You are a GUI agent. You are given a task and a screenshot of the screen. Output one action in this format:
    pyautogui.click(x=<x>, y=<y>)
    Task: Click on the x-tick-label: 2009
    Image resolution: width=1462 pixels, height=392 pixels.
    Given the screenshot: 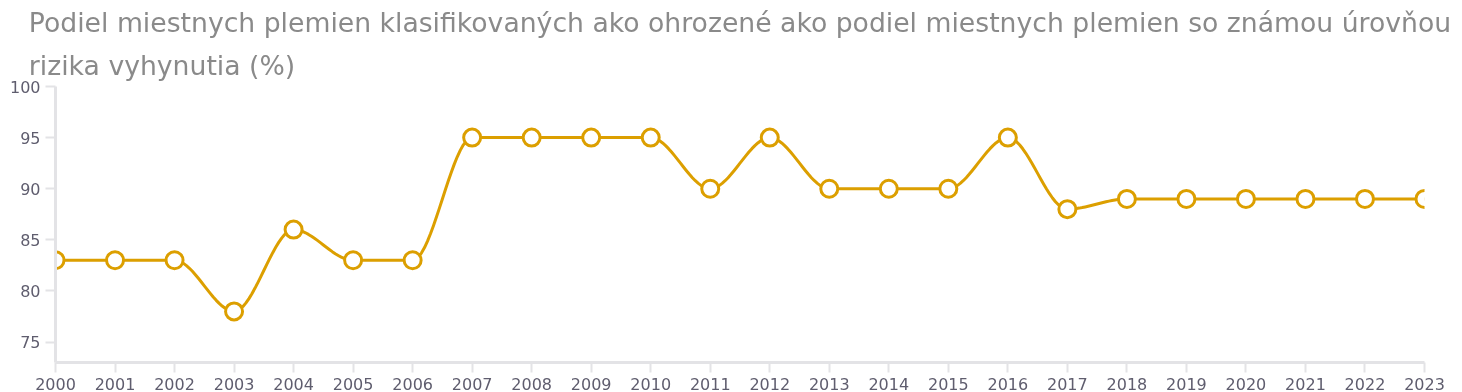 What is the action you would take?
    pyautogui.click(x=591, y=383)
    